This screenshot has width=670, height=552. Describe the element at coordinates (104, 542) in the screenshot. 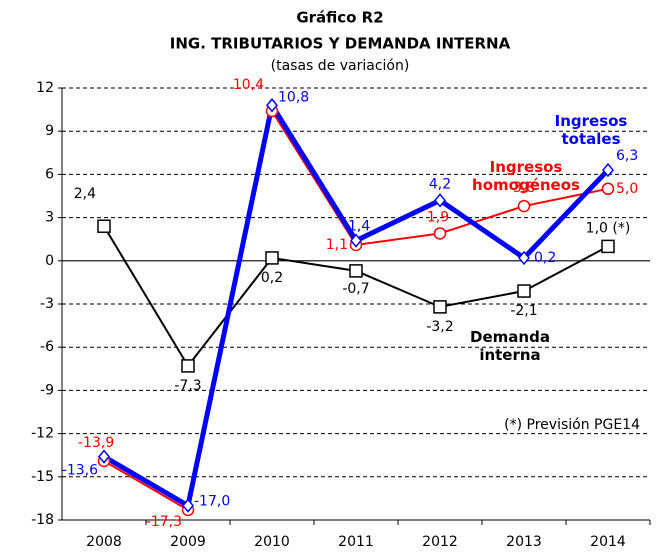

I see `x-tick-label: 2008` at that location.